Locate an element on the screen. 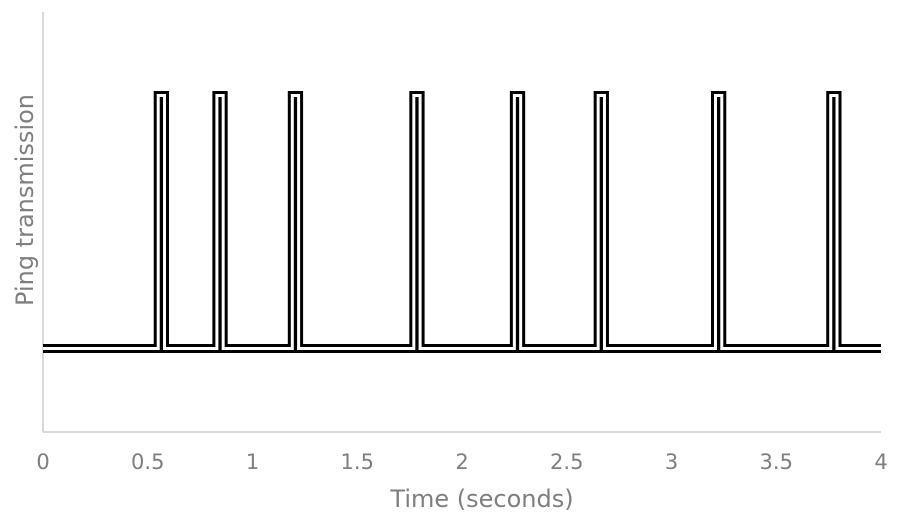  x-tick-label: 1.5 is located at coordinates (357, 462).